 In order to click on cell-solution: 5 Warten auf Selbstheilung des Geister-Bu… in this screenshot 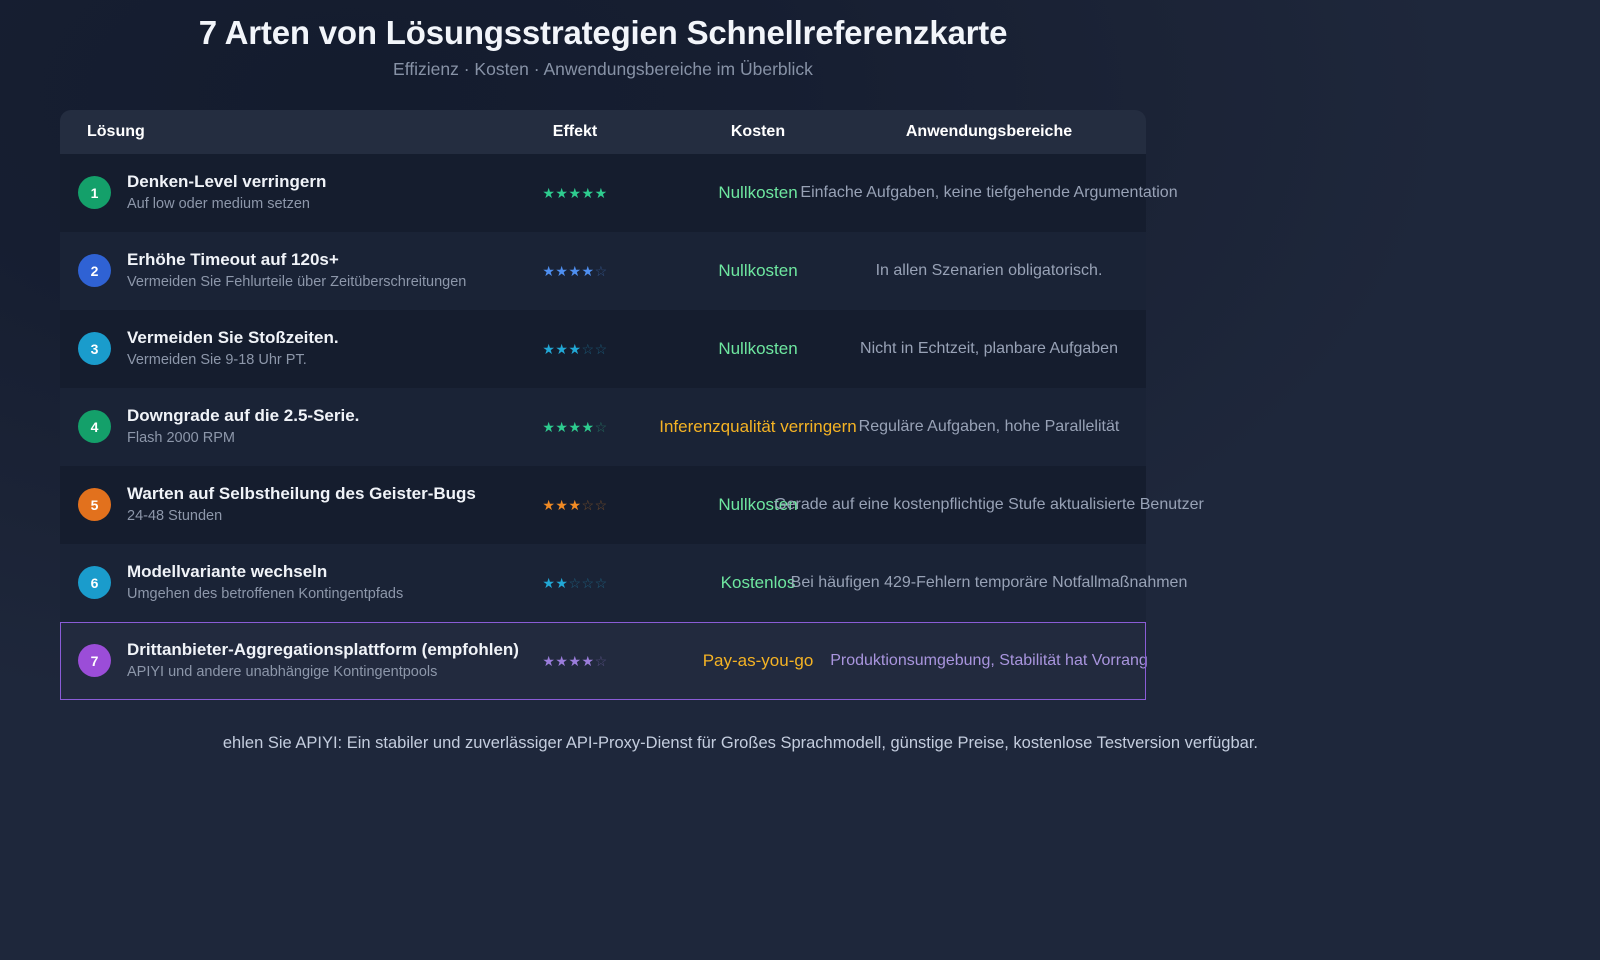, I will do `click(268, 505)`.